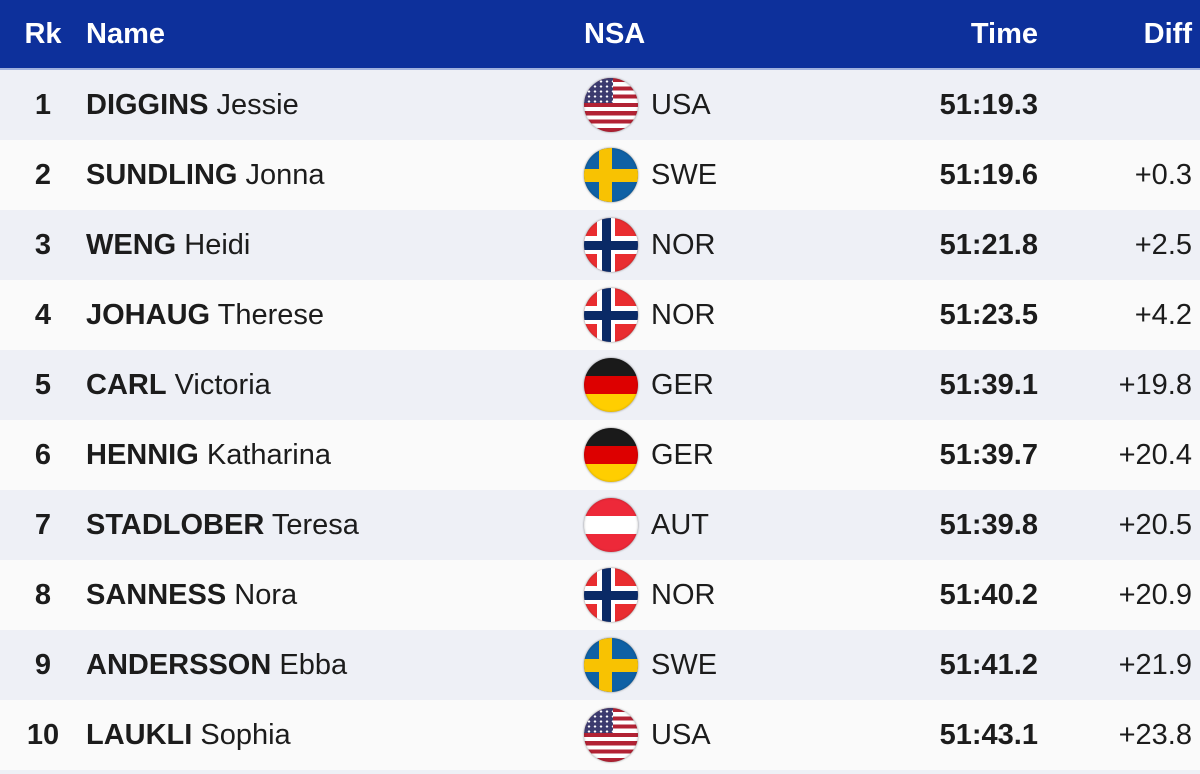  What do you see at coordinates (1167, 33) in the screenshot?
I see `column-header-diff: Diff` at bounding box center [1167, 33].